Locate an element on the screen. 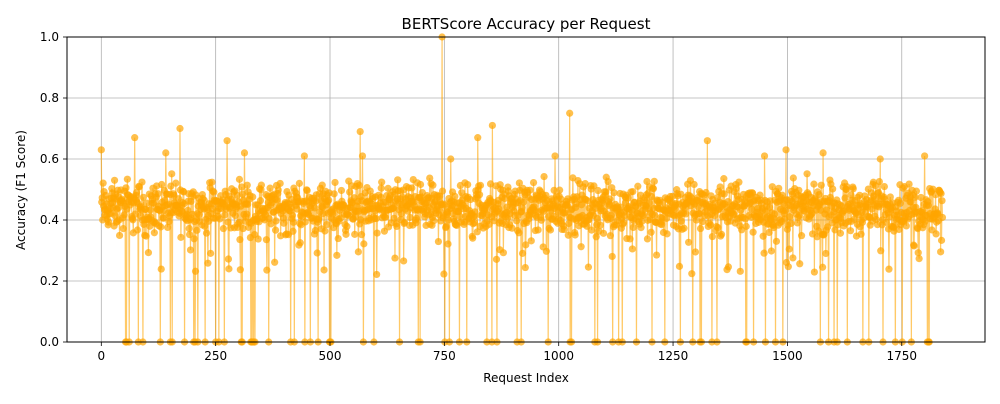 The width and height of the screenshot is (1000, 404). y-tick-label: 0.8 is located at coordinates (49, 98).